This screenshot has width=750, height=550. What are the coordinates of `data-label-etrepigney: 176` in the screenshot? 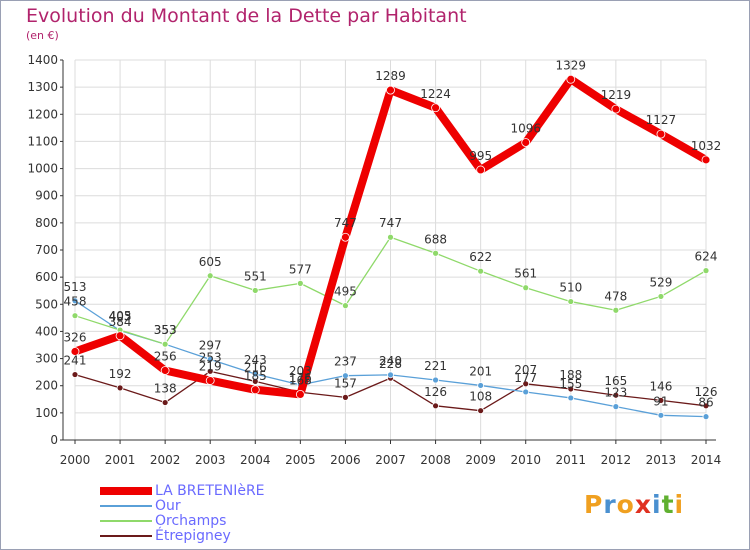 It's located at (300, 378).